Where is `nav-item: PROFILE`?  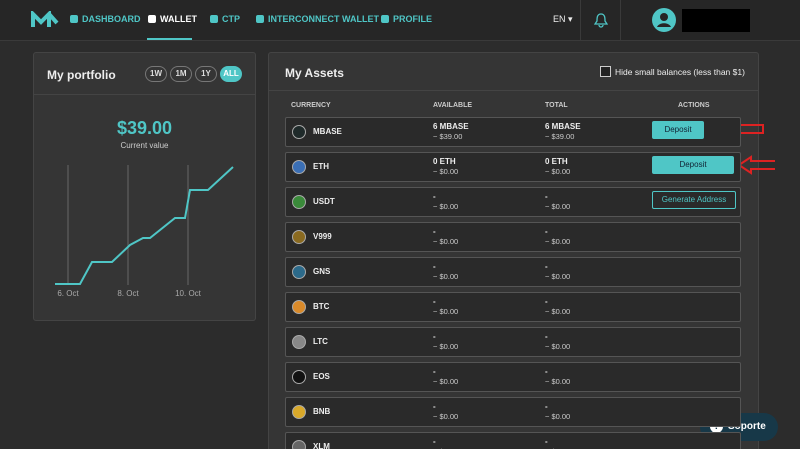 nav-item: PROFILE is located at coordinates (413, 19).